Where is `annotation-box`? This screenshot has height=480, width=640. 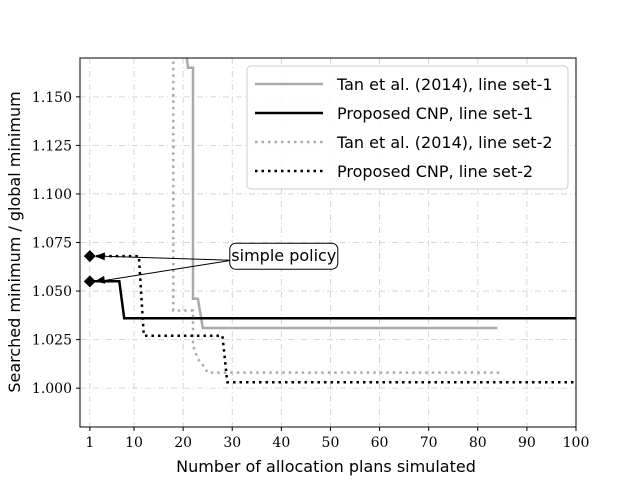
annotation-box is located at coordinates (284, 256).